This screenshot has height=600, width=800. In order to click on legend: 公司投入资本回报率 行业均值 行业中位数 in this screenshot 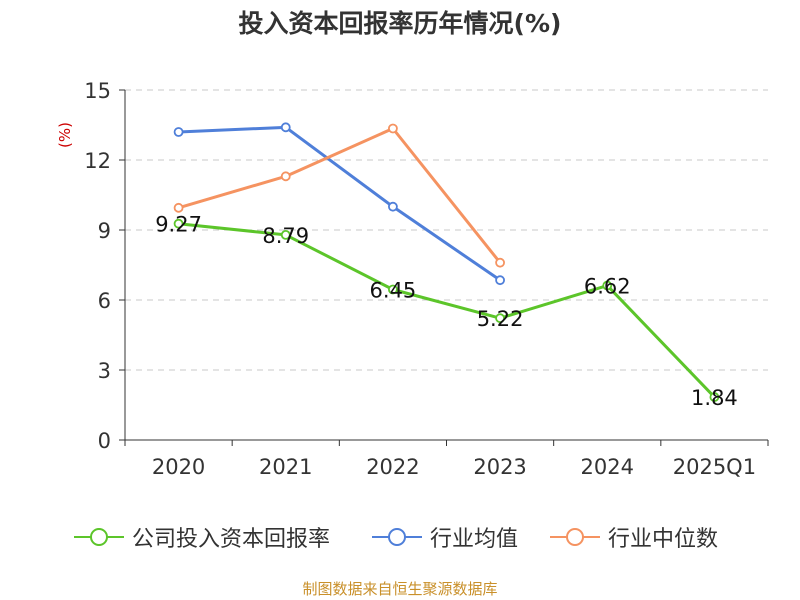, I will do `click(400, 537)`.